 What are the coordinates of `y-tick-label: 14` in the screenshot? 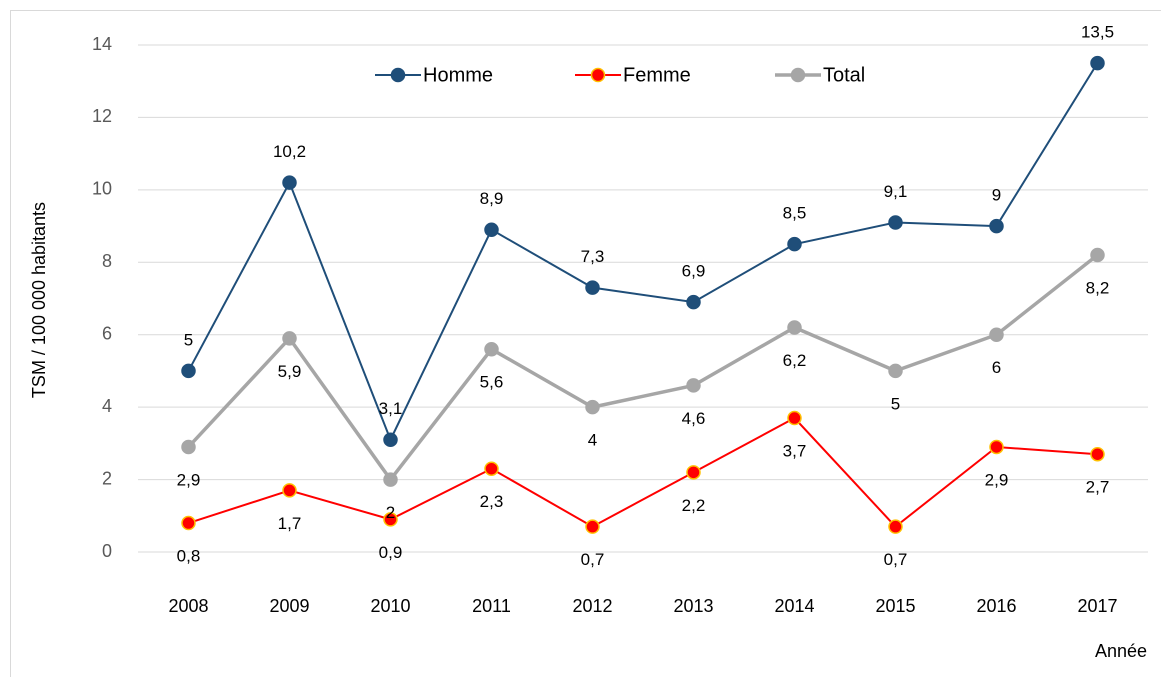 It's located at (102, 44).